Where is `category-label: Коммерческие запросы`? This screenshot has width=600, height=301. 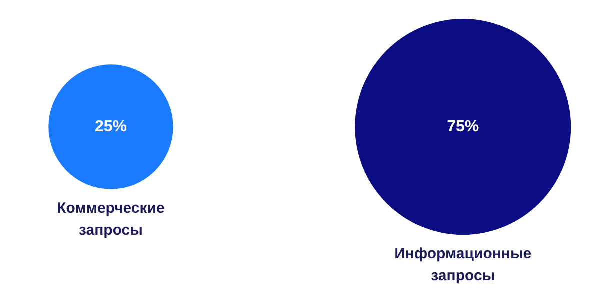 category-label: Коммерческие запросы is located at coordinates (111, 220).